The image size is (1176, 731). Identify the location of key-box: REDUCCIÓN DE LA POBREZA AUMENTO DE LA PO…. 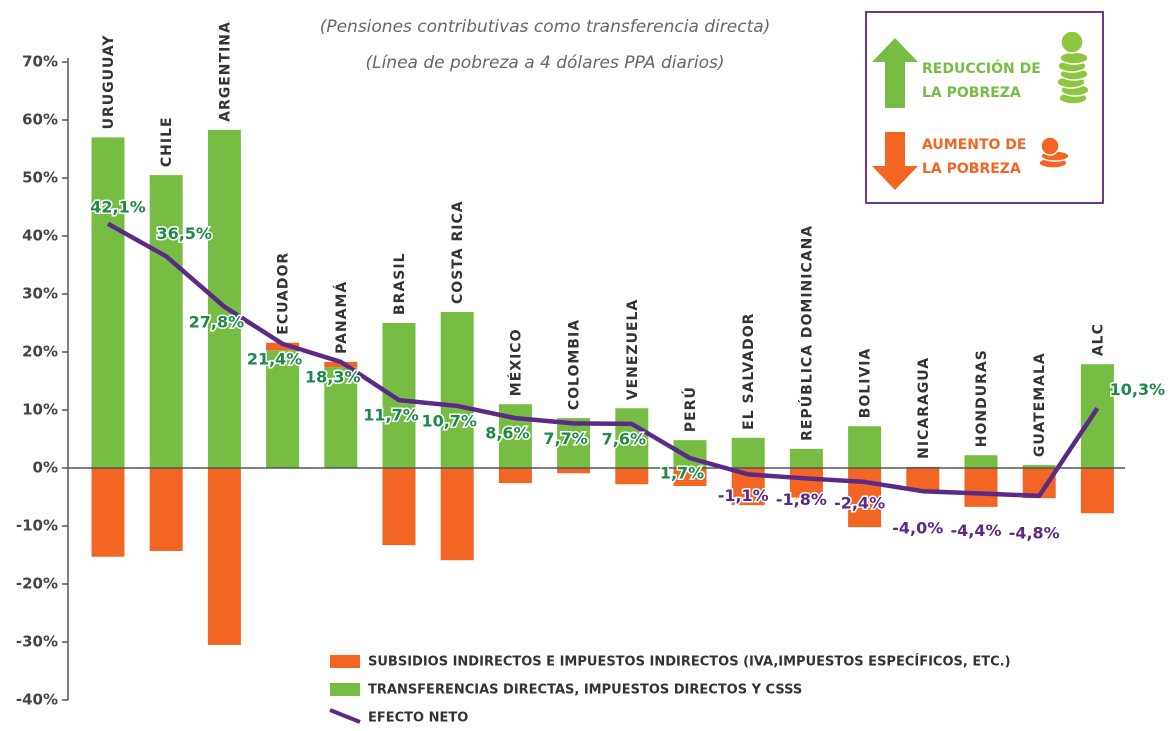
(984, 107).